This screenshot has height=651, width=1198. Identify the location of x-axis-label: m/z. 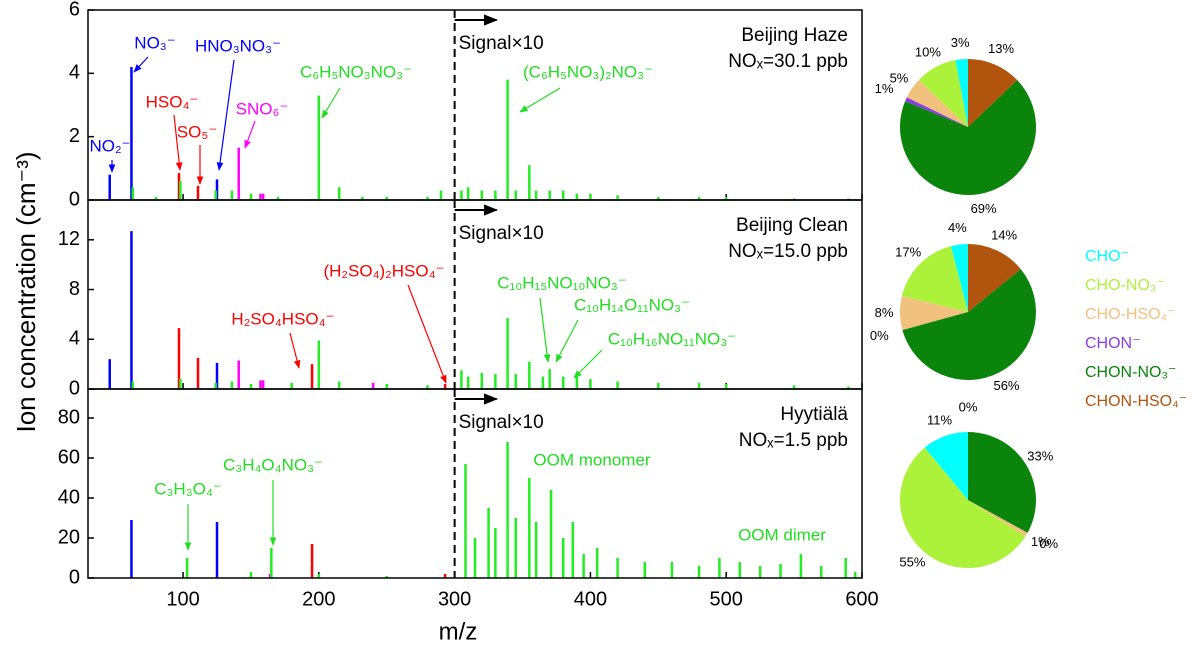
(458, 631).